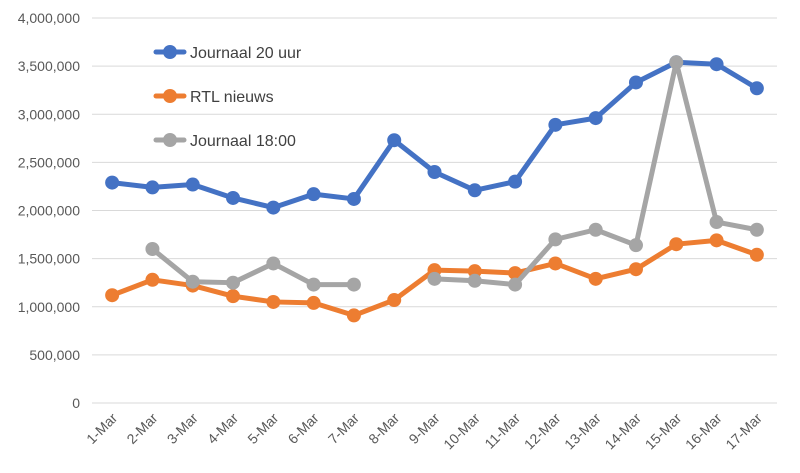 This screenshot has height=473, width=800. I want to click on y-tick-label: 1,500,000, so click(49, 259).